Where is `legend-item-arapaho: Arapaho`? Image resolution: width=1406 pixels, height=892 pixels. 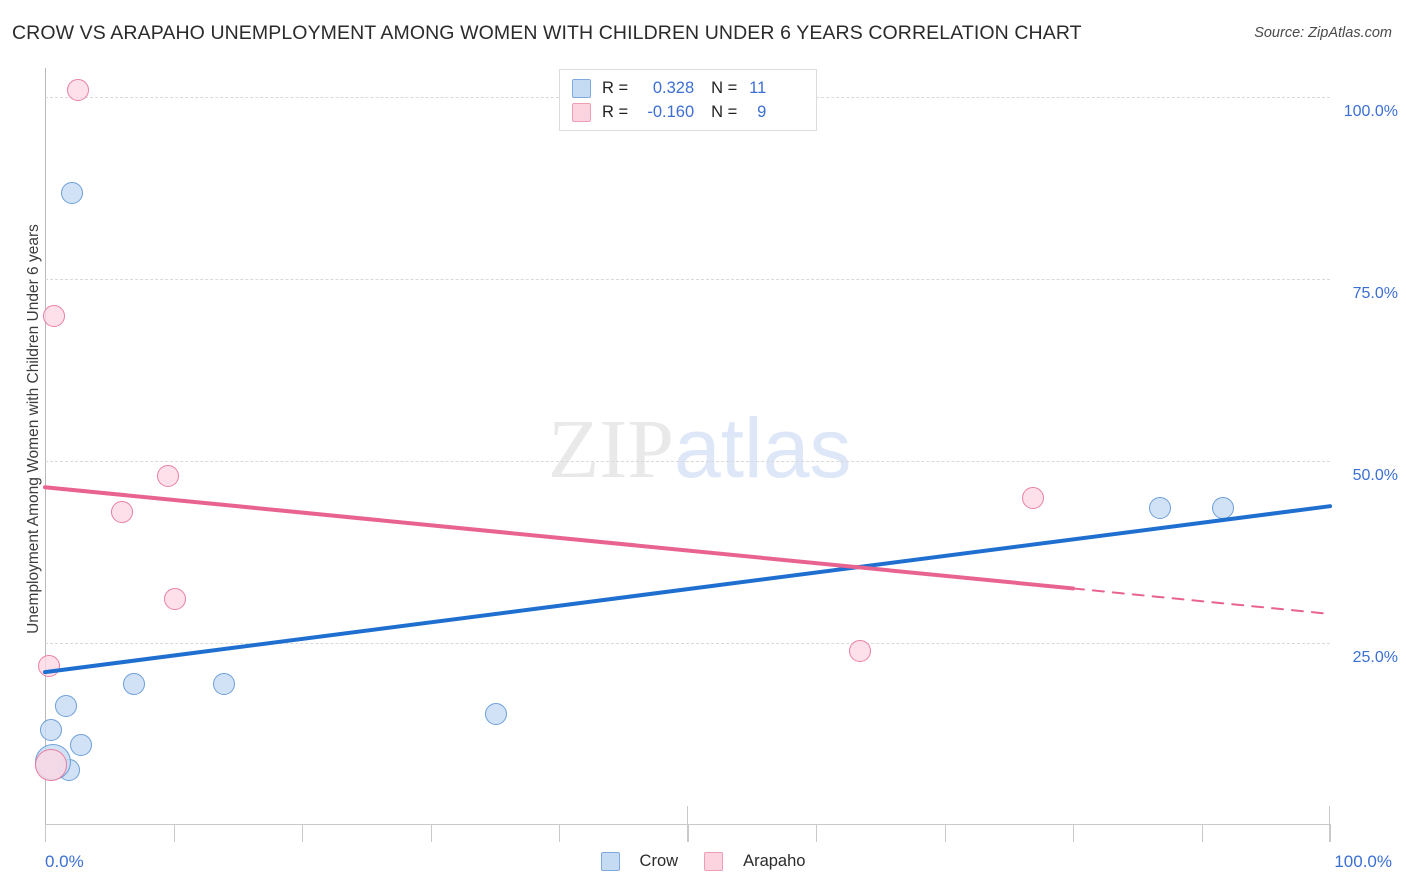 legend-item-arapaho: Arapaho is located at coordinates (754, 861).